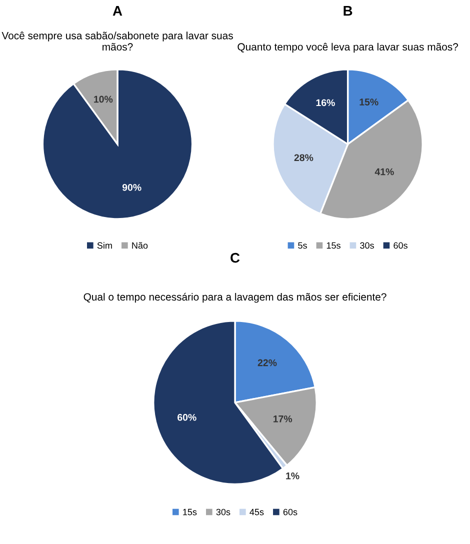 Image resolution: width=470 pixels, height=544 pixels. What do you see at coordinates (235, 297) in the screenshot?
I see `chart-subtitle: Qual o tempo necessário para a lavagem das mãos ser eficiente?` at bounding box center [235, 297].